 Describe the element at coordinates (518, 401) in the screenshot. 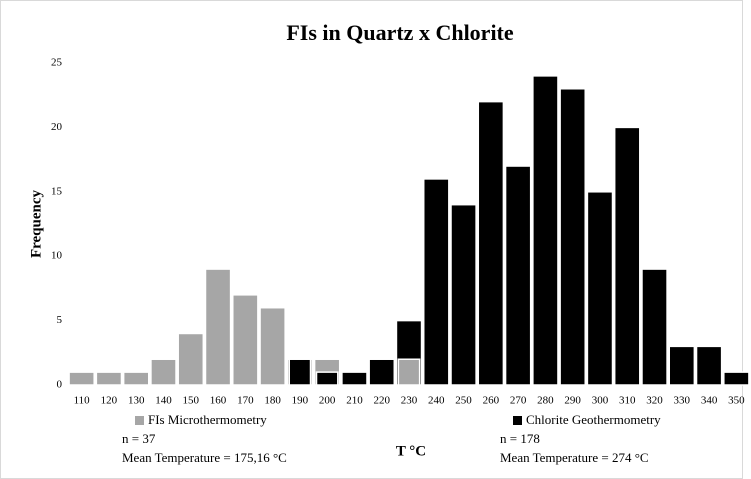

I see `x-tick-label: 270` at that location.